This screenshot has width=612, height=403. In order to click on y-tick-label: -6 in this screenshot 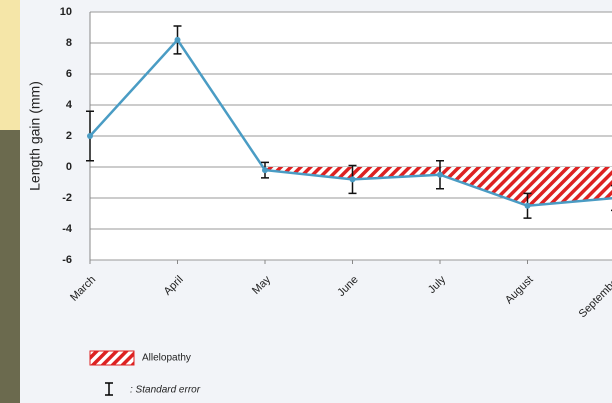, I will do `click(67, 260)`.